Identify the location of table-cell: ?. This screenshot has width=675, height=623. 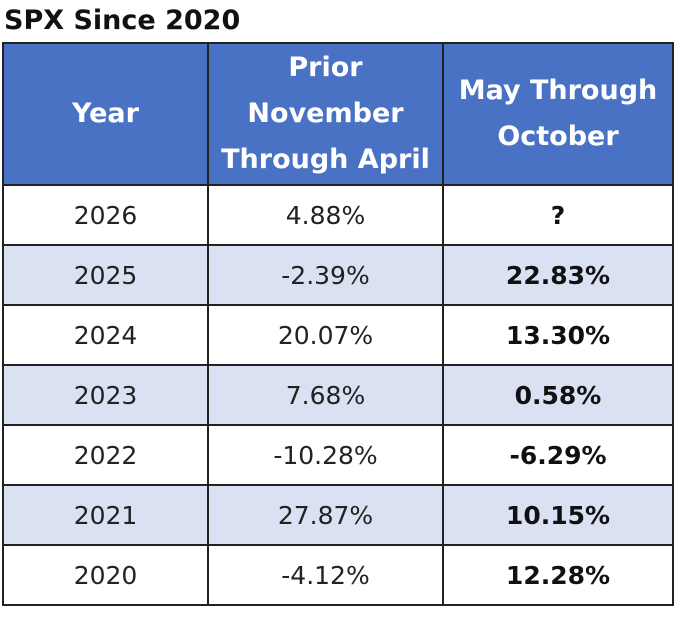
(558, 215).